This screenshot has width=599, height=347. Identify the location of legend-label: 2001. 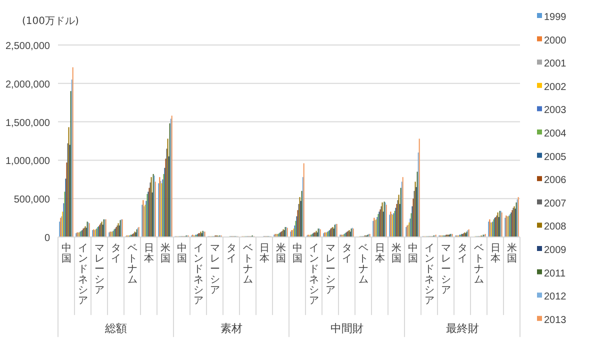
(555, 64).